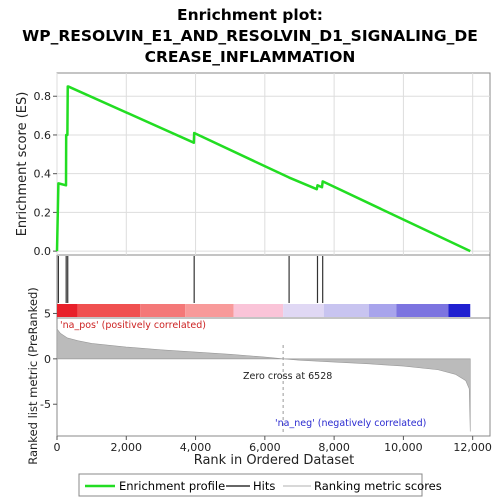 The width and height of the screenshot is (500, 500). What do you see at coordinates (190, 279) in the screenshot?
I see `hits-markers` at bounding box center [190, 279].